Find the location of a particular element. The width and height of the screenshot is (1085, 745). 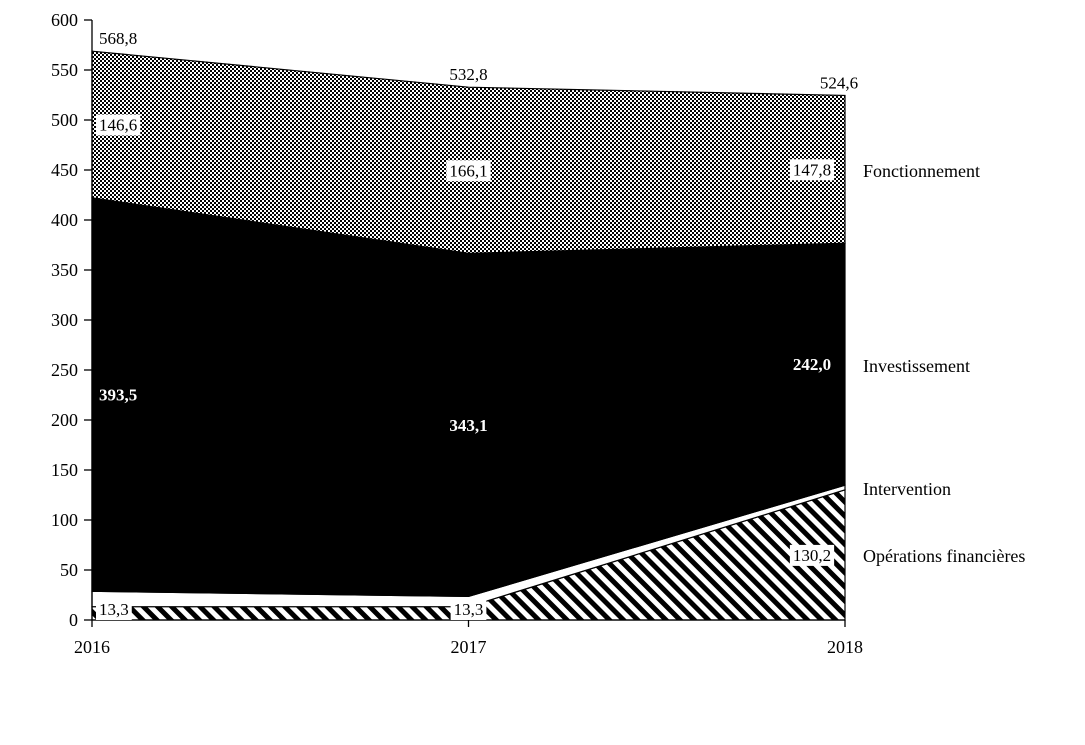

data-label-investissement: 343,1 is located at coordinates (468, 425).